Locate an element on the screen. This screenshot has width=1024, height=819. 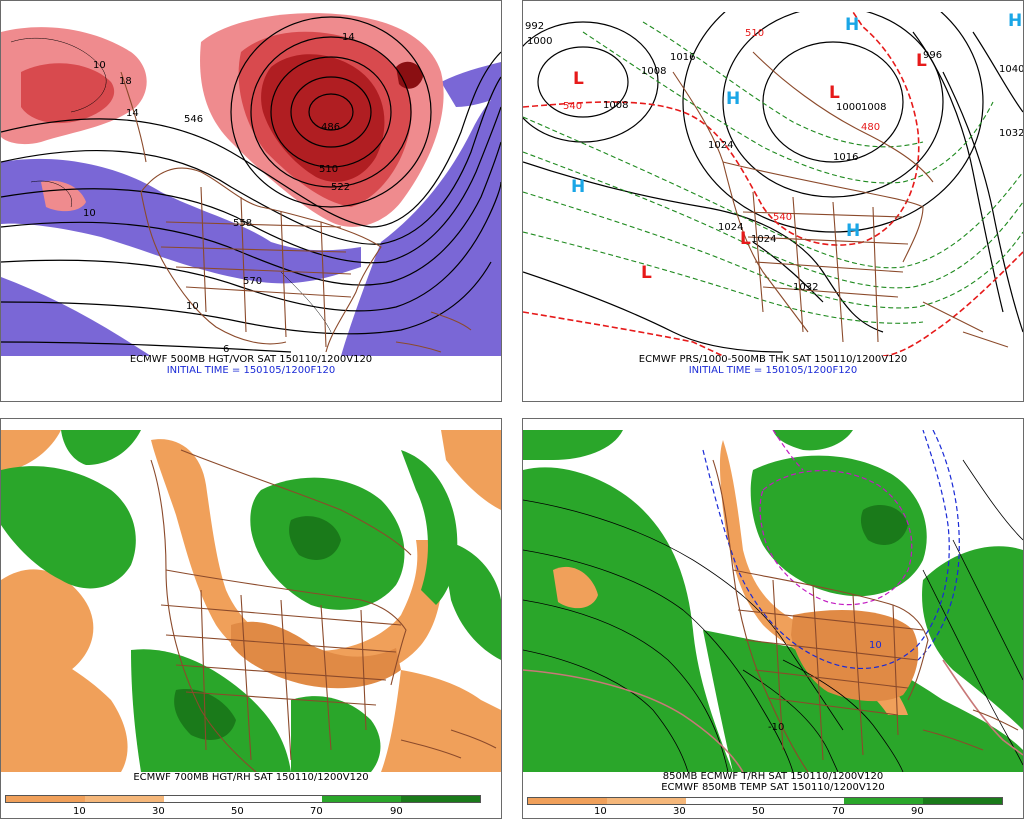
contour-label: 18 is located at coordinates (125, 81).